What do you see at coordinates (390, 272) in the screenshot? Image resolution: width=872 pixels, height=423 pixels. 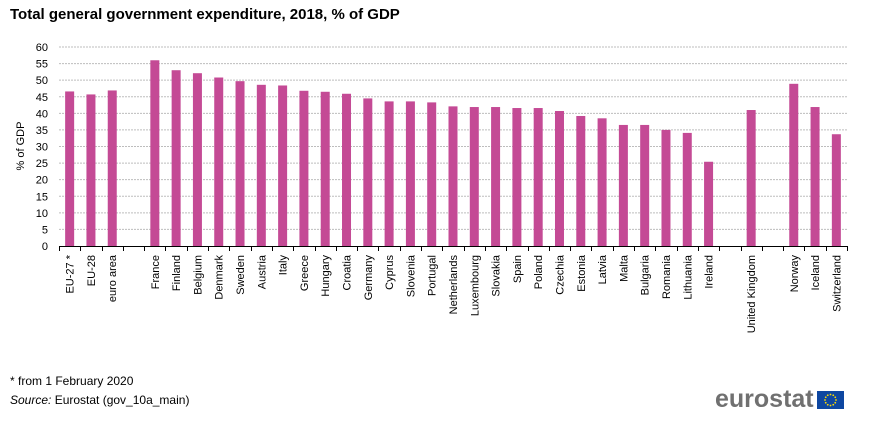 I see `x-tick-label: Cyprus` at bounding box center [390, 272].